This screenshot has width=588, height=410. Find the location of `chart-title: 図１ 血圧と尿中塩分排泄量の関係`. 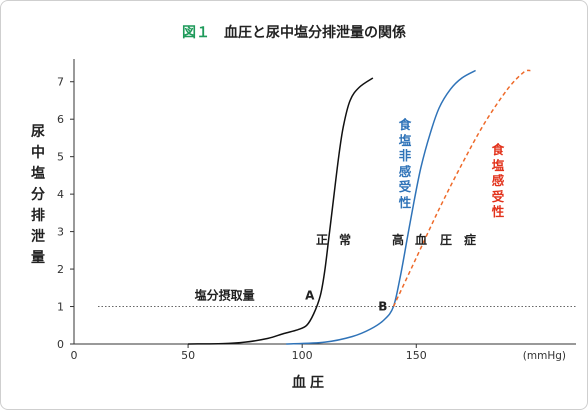

chart-title: 図１ 血圧と尿中塩分排泄量の関係 is located at coordinates (294, 32).